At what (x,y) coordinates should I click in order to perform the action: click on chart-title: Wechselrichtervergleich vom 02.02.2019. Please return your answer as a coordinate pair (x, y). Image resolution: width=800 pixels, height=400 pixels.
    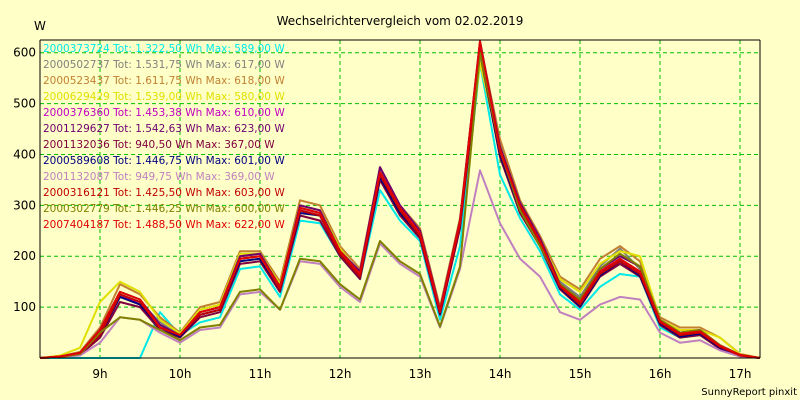
    Looking at the image, I should click on (400, 21).